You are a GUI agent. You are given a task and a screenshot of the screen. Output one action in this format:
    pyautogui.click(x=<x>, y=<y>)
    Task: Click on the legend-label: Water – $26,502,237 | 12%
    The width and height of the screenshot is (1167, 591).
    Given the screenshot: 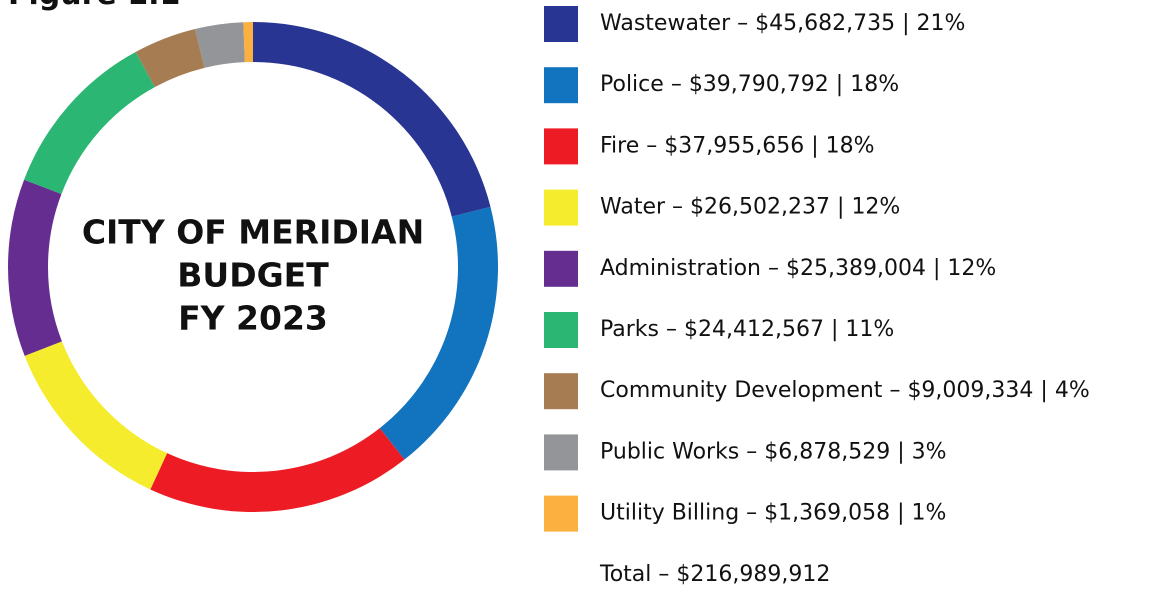 What is the action you would take?
    pyautogui.click(x=750, y=207)
    